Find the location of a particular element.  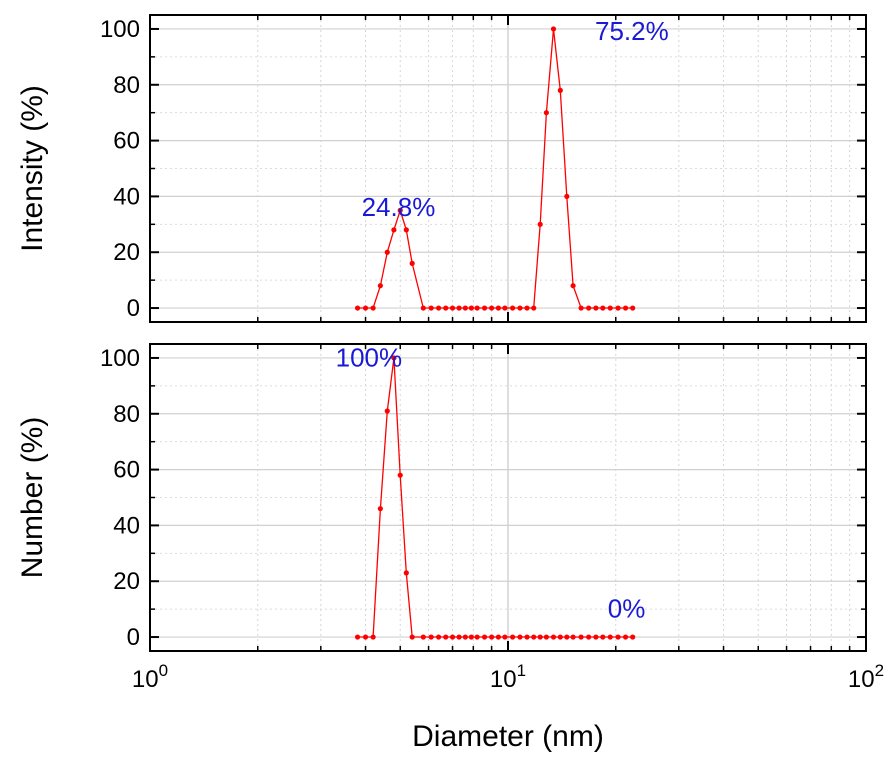

peak-percentage-label: 75.2% is located at coordinates (632, 31).